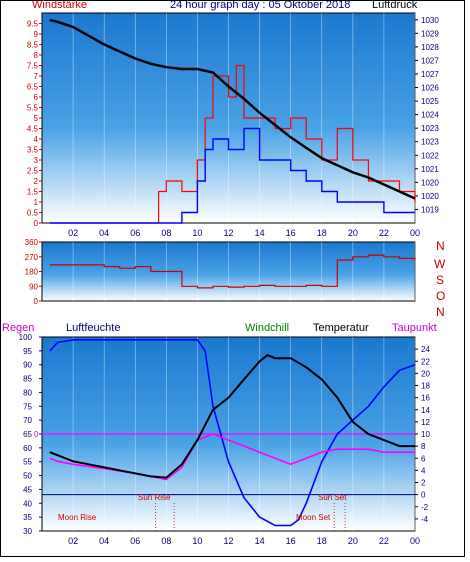 This screenshot has height=562, width=470. Describe the element at coordinates (267, 328) in the screenshot. I see `windchill-label: Windchill` at that location.